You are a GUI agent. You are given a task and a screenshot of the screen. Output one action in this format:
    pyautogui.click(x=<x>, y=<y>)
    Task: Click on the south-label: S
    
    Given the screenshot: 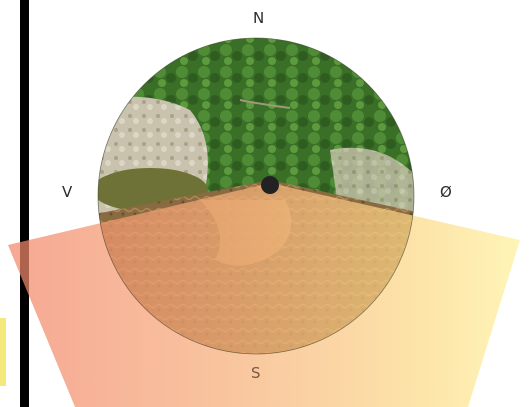 What is the action you would take?
    pyautogui.click(x=256, y=373)
    